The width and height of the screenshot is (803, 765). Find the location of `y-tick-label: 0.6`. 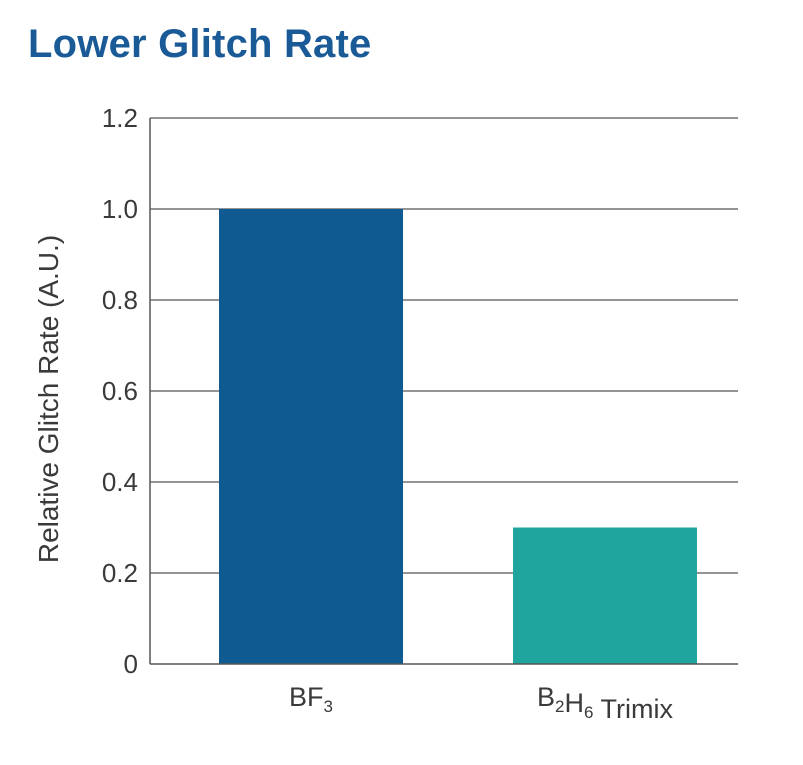

y-tick-label: 0.6 is located at coordinates (120, 391).